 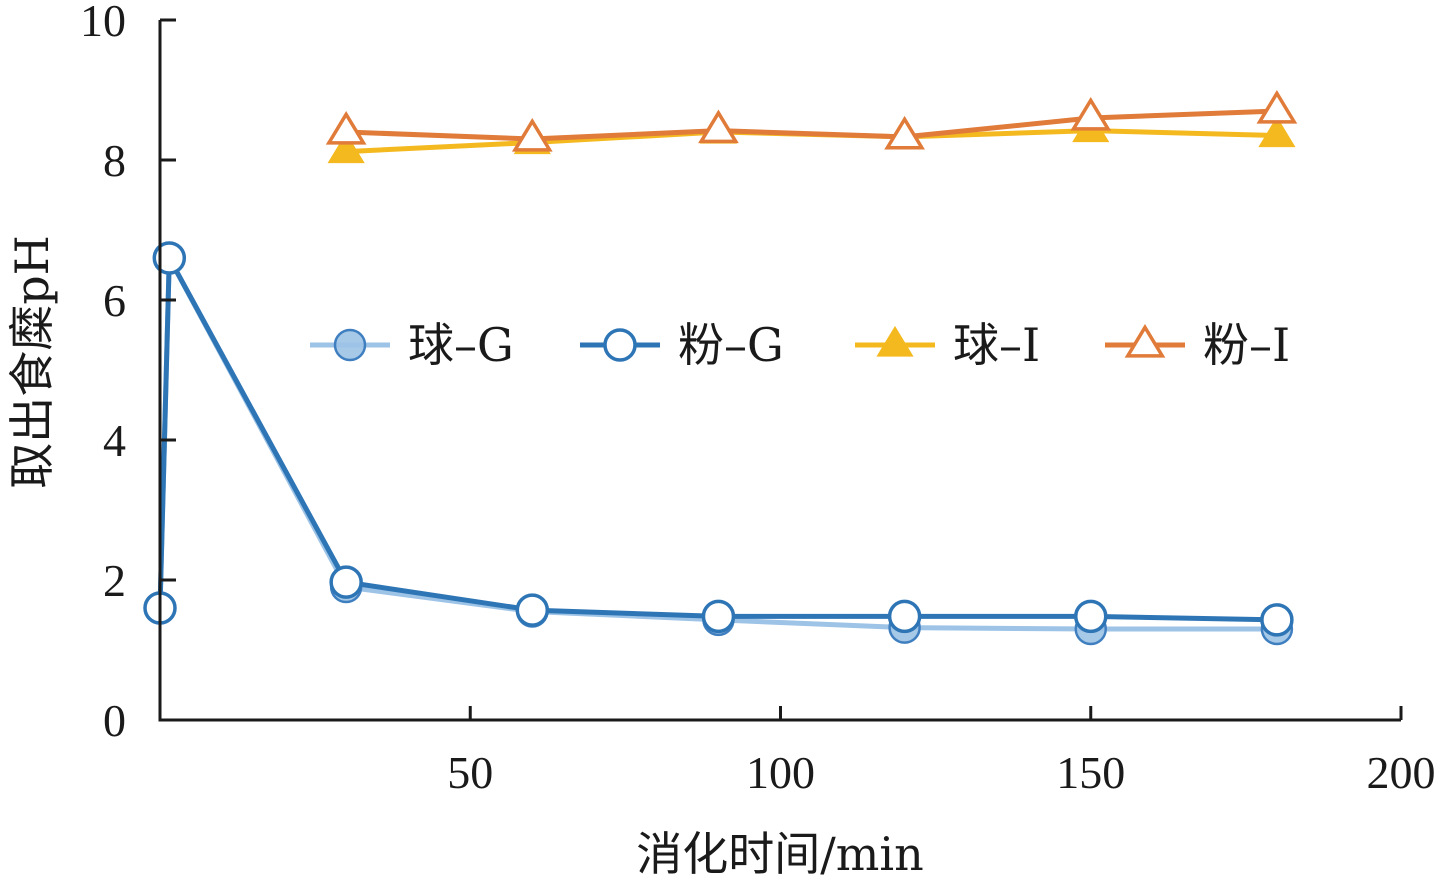 I want to click on legend-label: 粉–G, so click(x=731, y=345).